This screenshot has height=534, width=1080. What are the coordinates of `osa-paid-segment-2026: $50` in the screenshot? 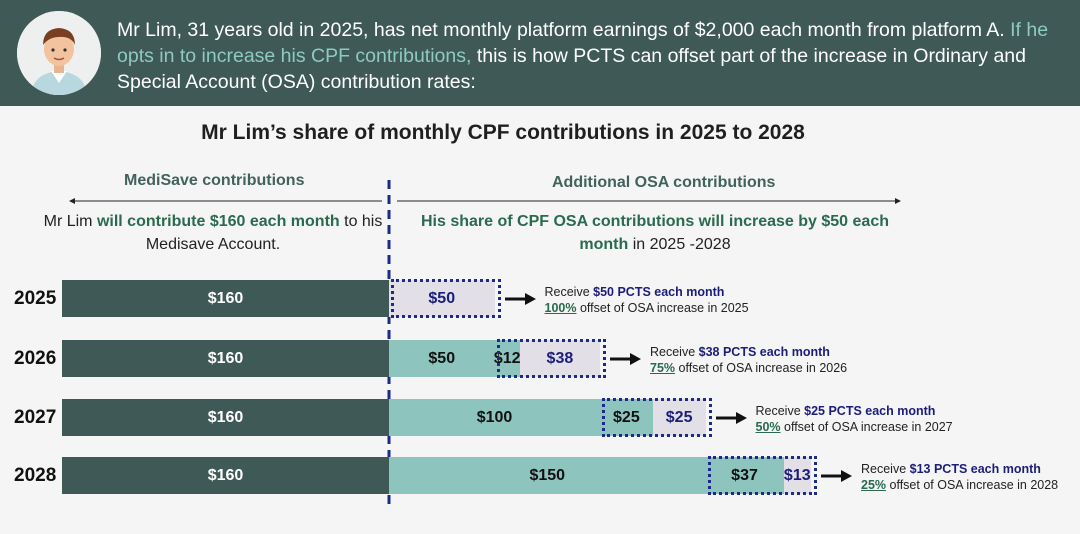 It's located at (442, 358).